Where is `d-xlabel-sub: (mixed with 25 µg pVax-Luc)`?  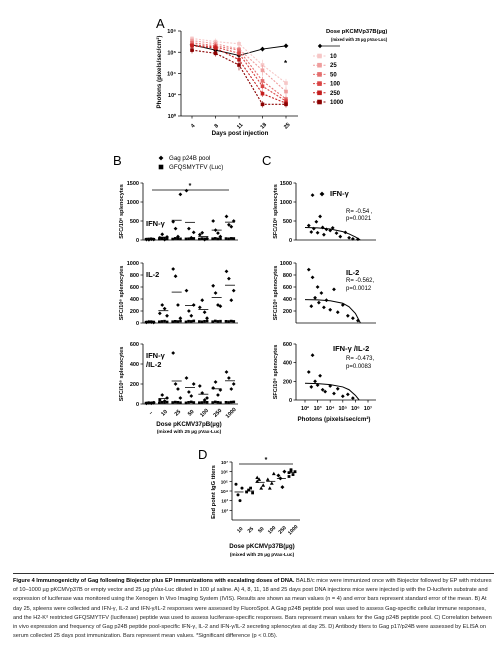 d-xlabel-sub: (mixed with 25 µg pVax-Luc) is located at coordinates (262, 555).